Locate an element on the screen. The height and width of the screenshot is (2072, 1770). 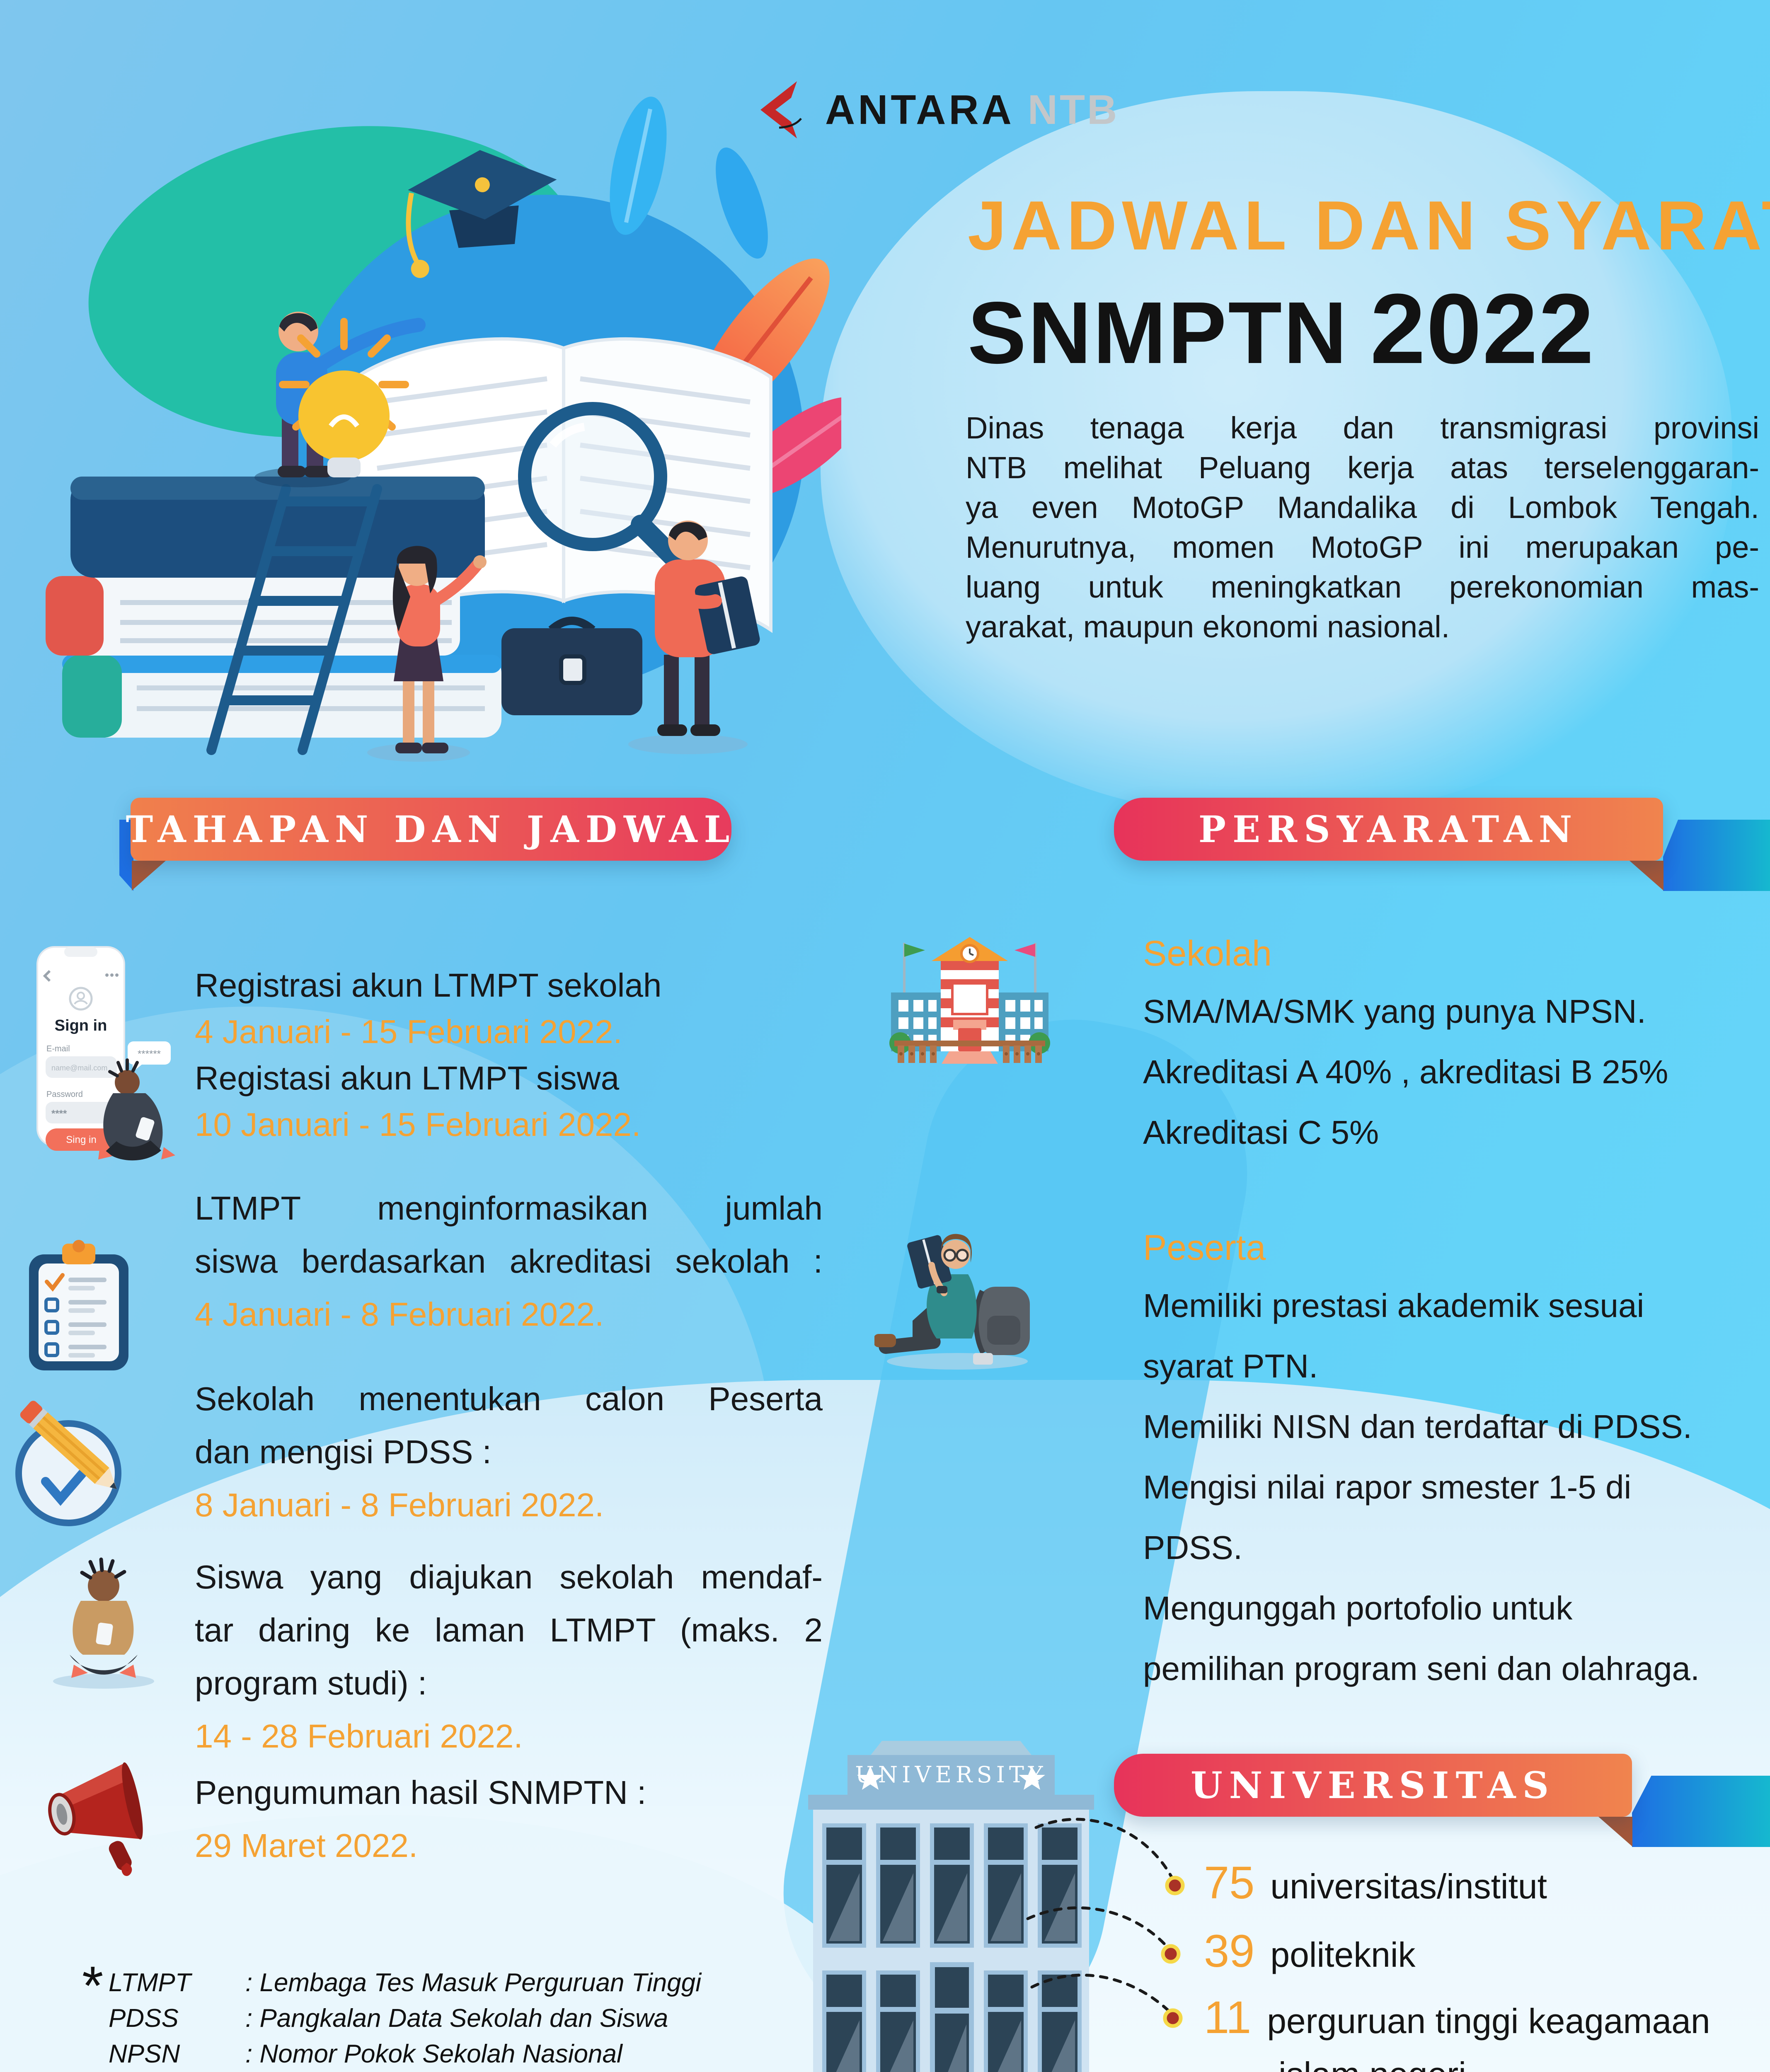
school-building-icon is located at coordinates (970, 1000).